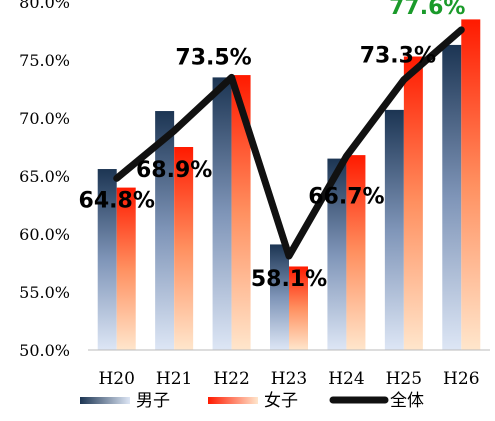 Image resolution: width=495 pixels, height=421 pixels. I want to click on legend-label-total: 全体, so click(407, 401).